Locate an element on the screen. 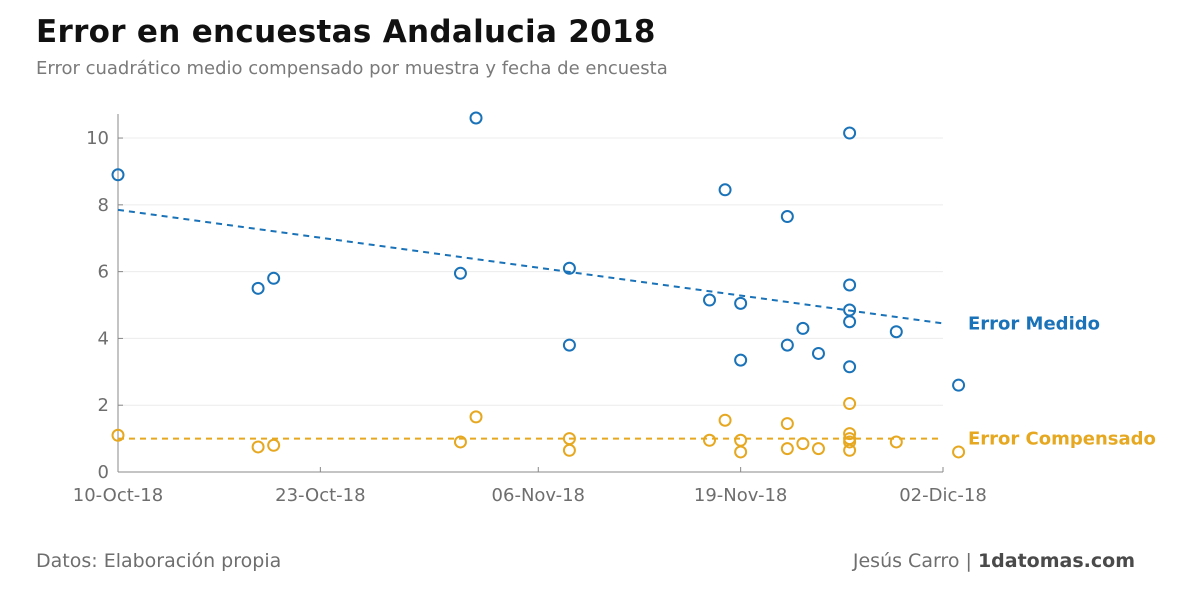  x-tick-label: 02-Dic-18 is located at coordinates (943, 495).